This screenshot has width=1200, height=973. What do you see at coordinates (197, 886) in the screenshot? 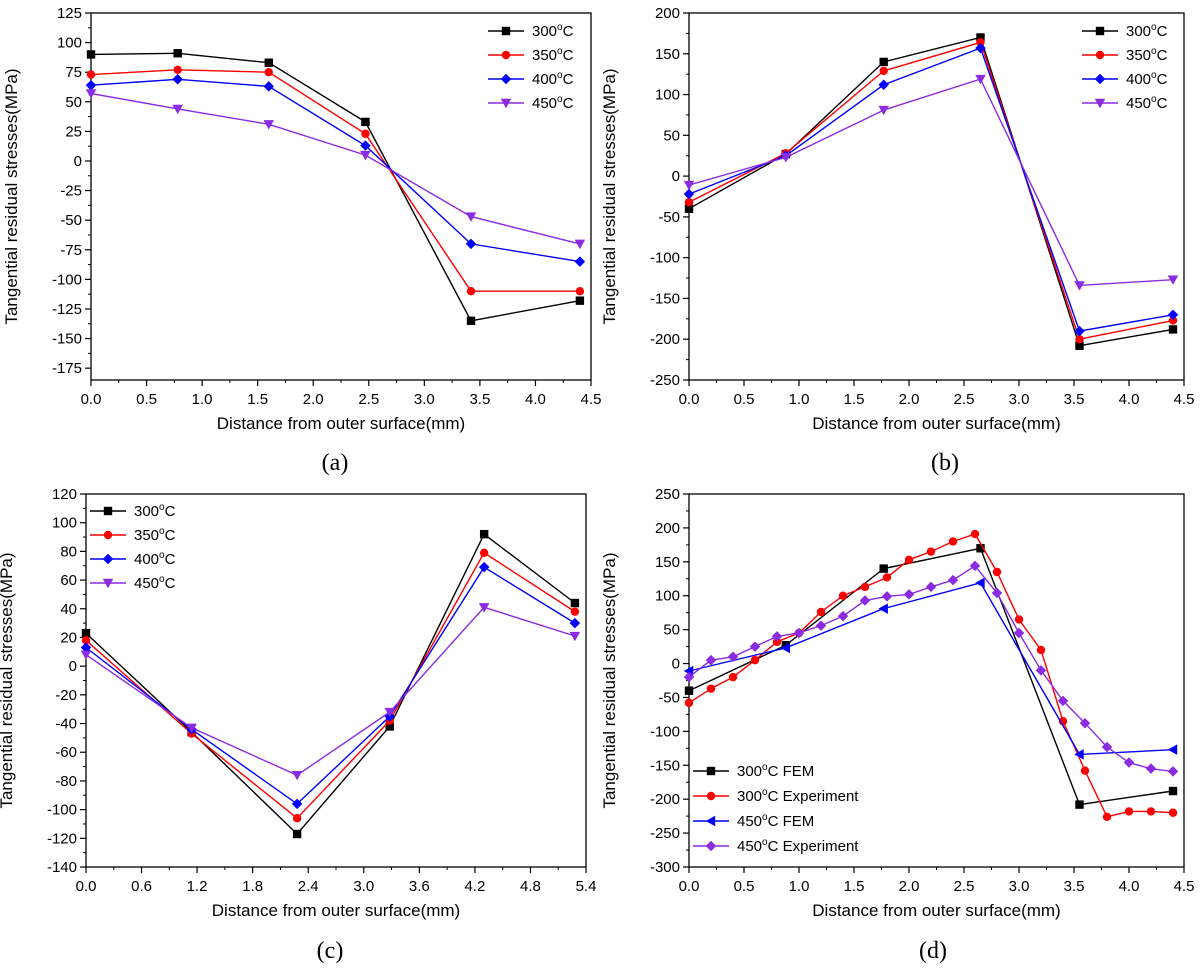
I see `x-tick-label: 1.2` at bounding box center [197, 886].